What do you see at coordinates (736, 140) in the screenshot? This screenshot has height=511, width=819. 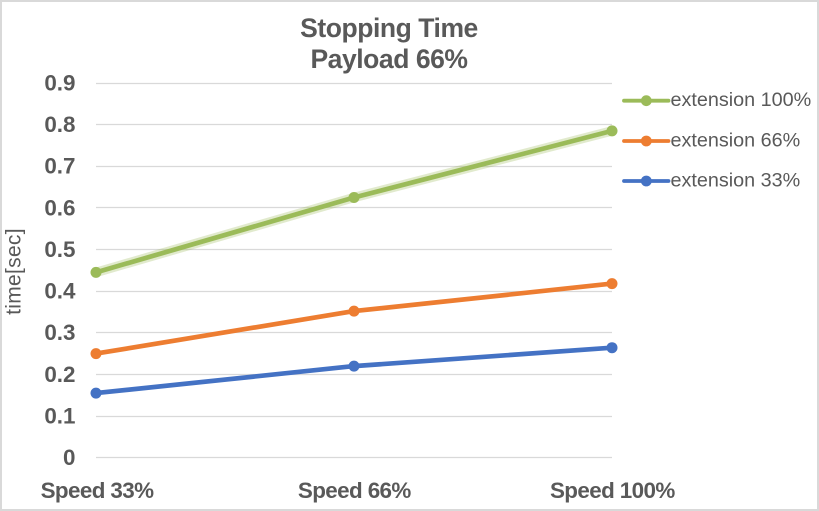 I see `svg-text: extension 66%` at bounding box center [736, 140].